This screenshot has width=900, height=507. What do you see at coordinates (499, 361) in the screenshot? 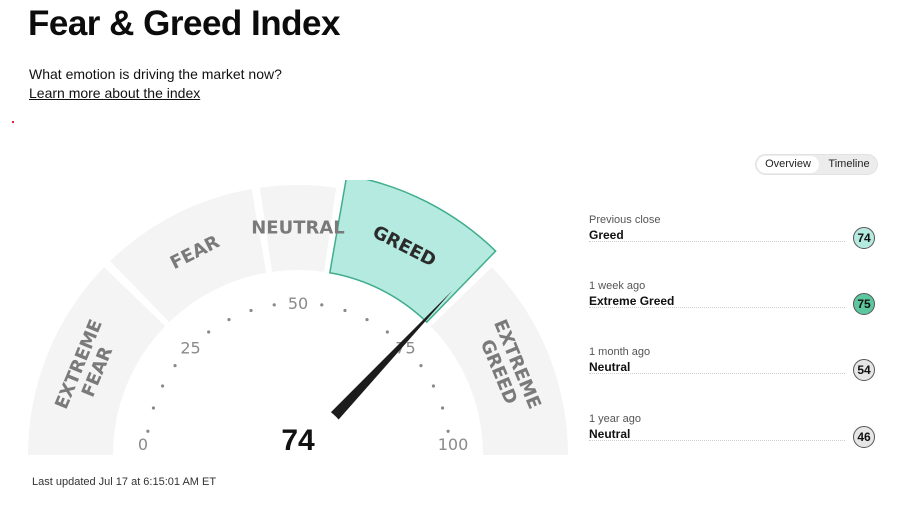
I see `gauge-zone-extreme-greed` at bounding box center [499, 361].